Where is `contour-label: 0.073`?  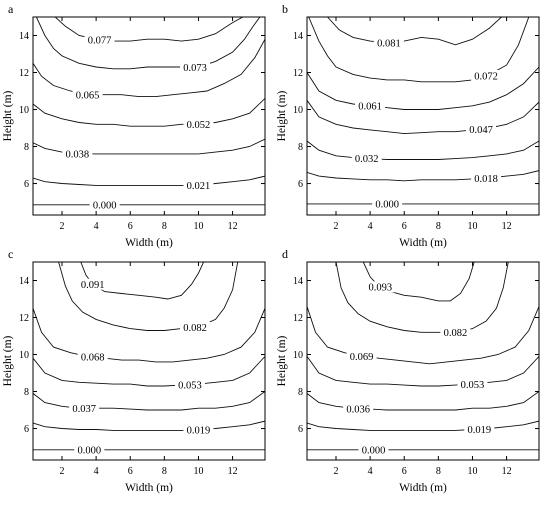
contour-label: 0.073 is located at coordinates (195, 68).